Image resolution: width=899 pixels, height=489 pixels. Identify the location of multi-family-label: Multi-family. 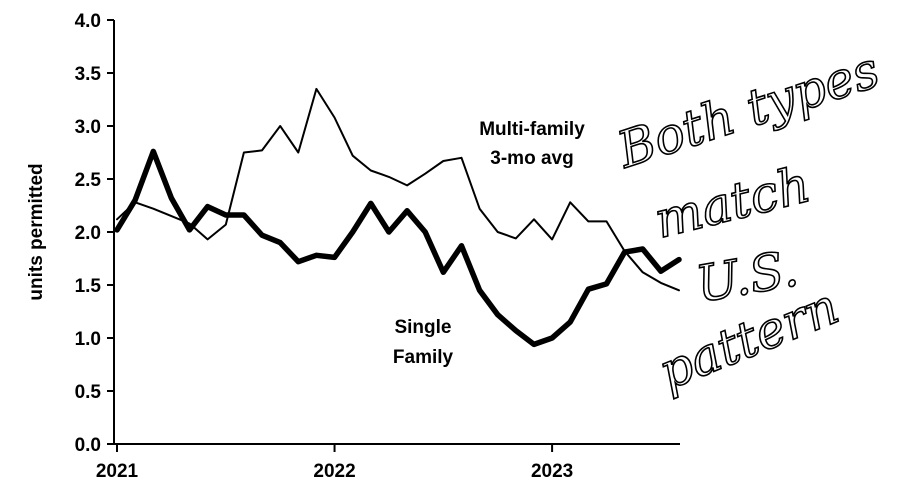
(532, 129).